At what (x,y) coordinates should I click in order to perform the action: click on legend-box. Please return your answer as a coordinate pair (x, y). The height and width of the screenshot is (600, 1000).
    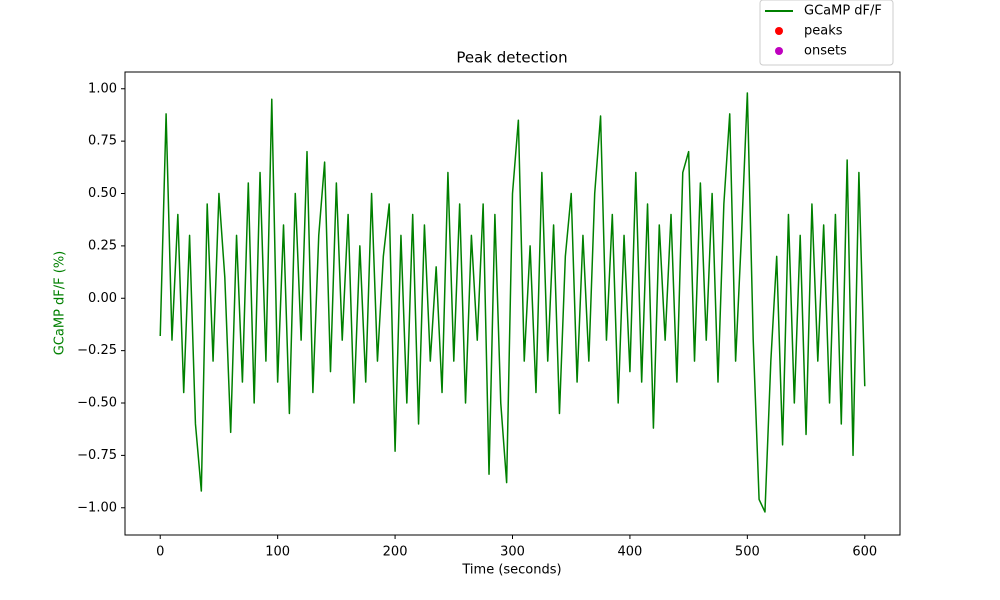
    Looking at the image, I should click on (826, 33).